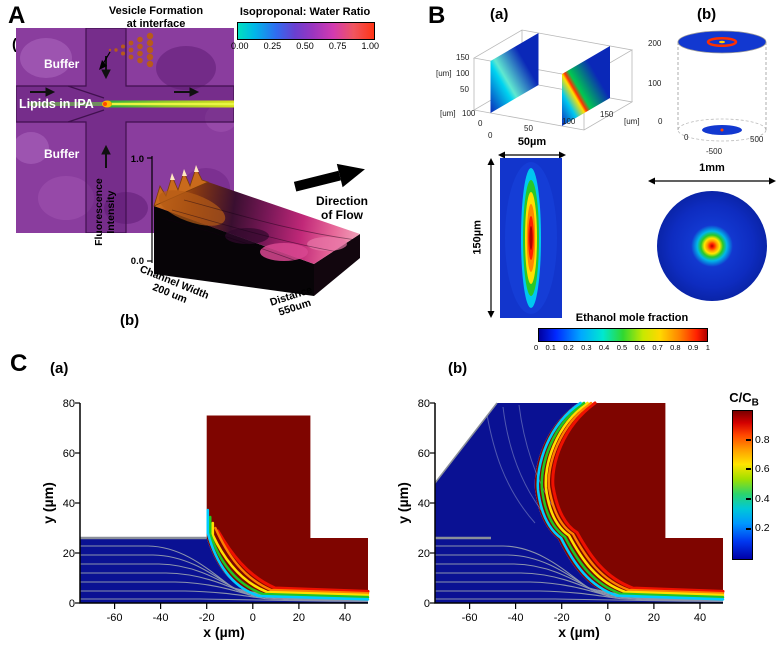  I want to click on eth-tick: 0.7, so click(657, 347).